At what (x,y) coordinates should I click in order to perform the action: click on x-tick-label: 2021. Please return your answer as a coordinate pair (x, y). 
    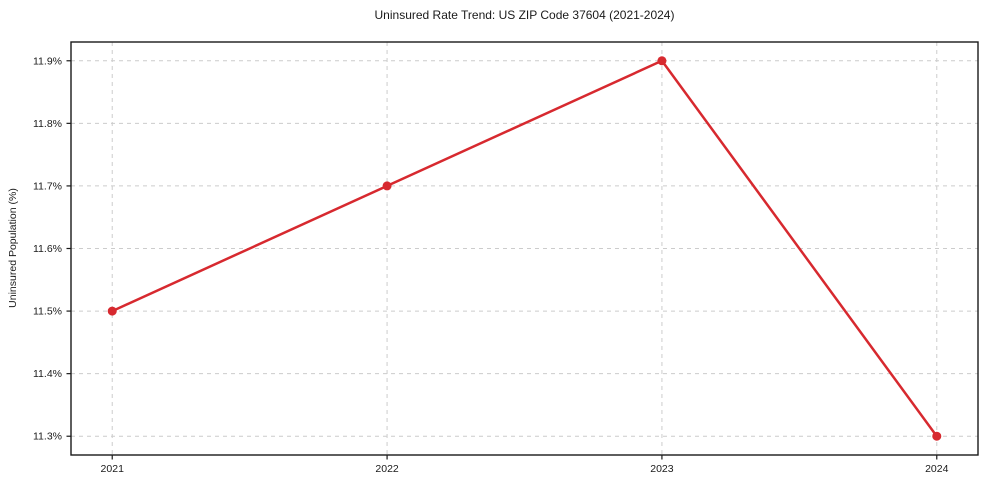
    Looking at the image, I should click on (113, 469).